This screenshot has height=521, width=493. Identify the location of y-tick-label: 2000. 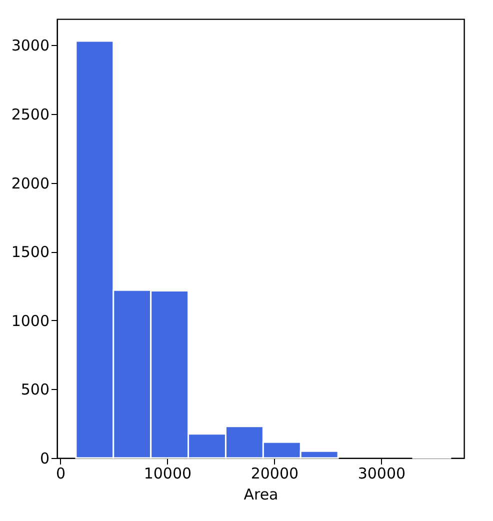
(30, 183).